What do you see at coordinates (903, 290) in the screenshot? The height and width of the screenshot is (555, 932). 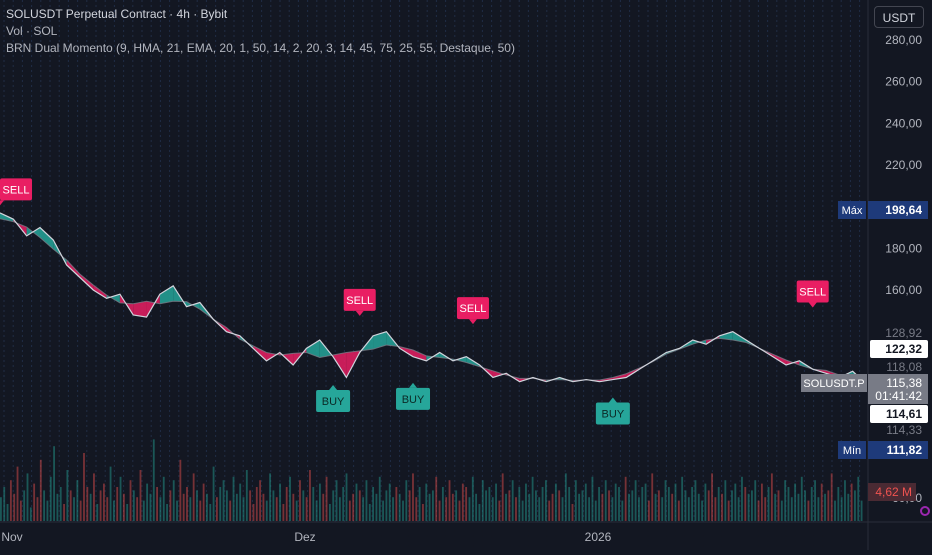 I see `price-tick-label: 160,00` at bounding box center [903, 290].